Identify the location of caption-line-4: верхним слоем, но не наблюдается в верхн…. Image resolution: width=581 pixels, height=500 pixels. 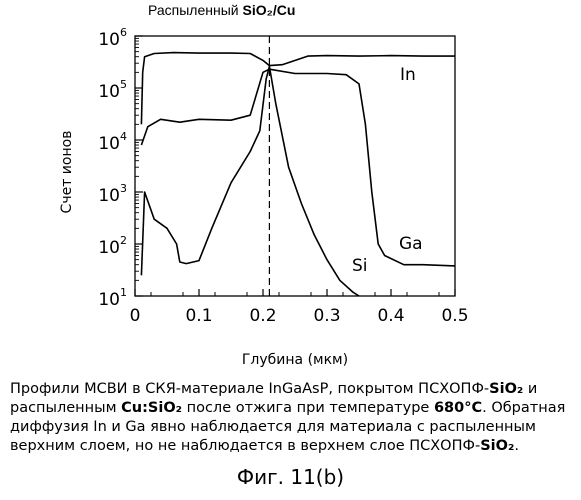
(292, 446).